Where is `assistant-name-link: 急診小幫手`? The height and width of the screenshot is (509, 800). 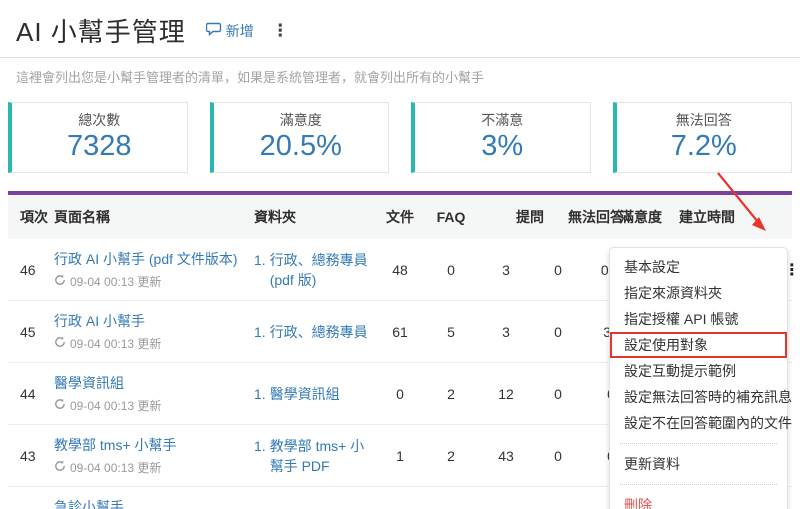
assistant-name-link: 急診小幫手 is located at coordinates (89, 504).